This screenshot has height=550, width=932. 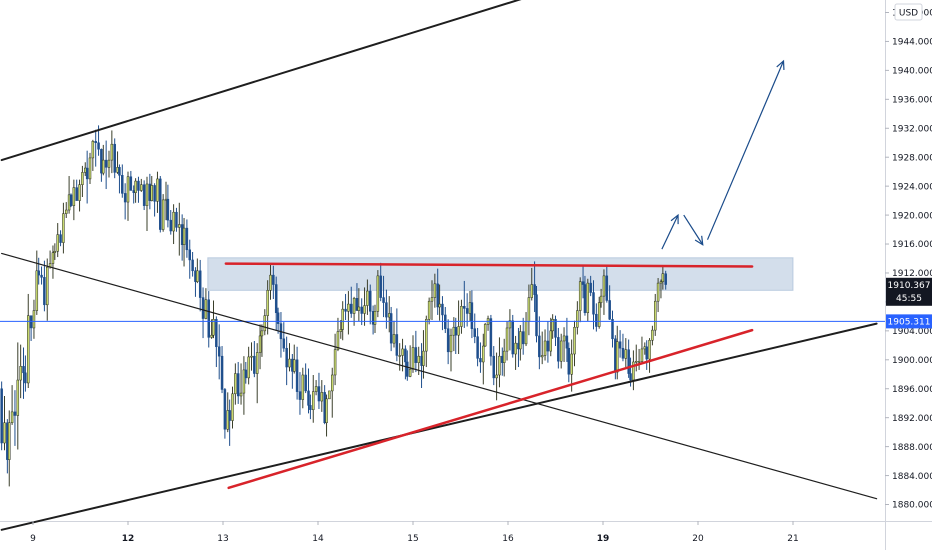 What do you see at coordinates (414, 532) in the screenshot?
I see `time-axis: 9 12 13 14 15 16 19 20 21` at bounding box center [414, 532].